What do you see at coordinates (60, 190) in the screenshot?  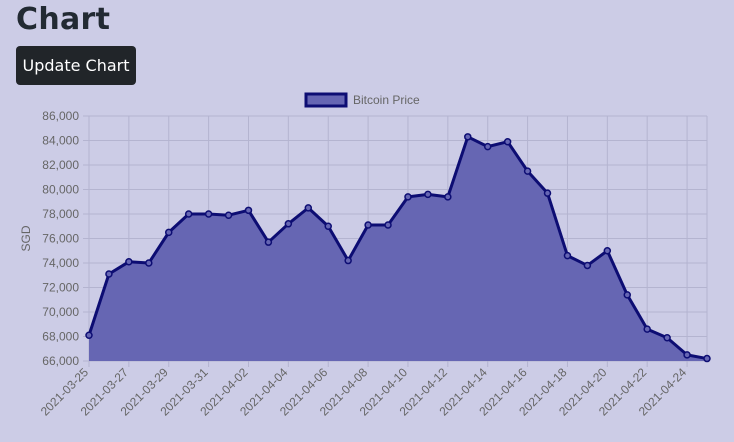 I see `y-tick-label: 80,000` at bounding box center [60, 190].